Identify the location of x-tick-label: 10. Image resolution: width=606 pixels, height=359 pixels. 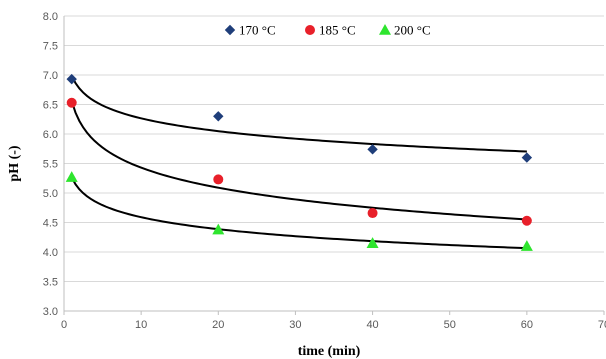
(141, 325).